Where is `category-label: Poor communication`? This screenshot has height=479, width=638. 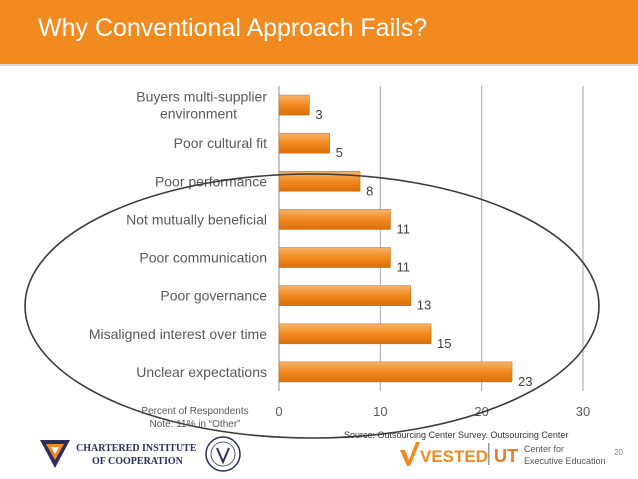 category-label: Poor communication is located at coordinates (203, 258).